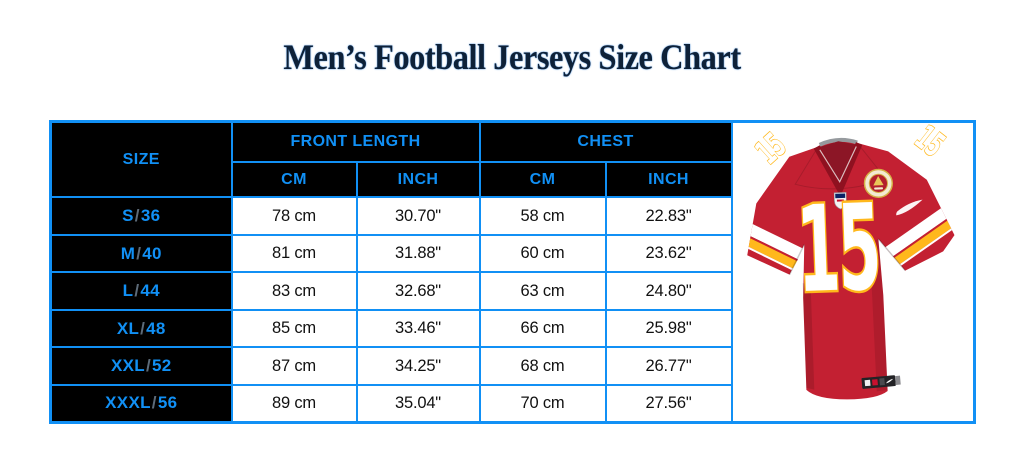  I want to click on size-label: M/40, so click(141, 253).